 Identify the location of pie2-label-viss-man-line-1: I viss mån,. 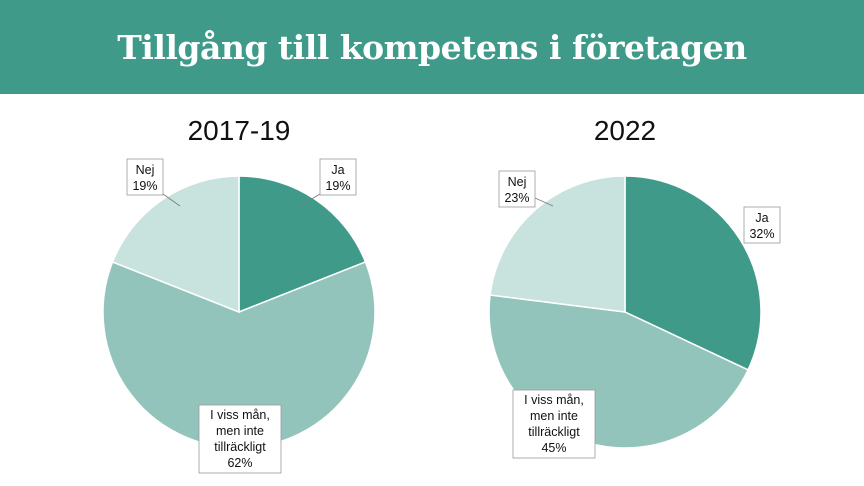
(554, 400).